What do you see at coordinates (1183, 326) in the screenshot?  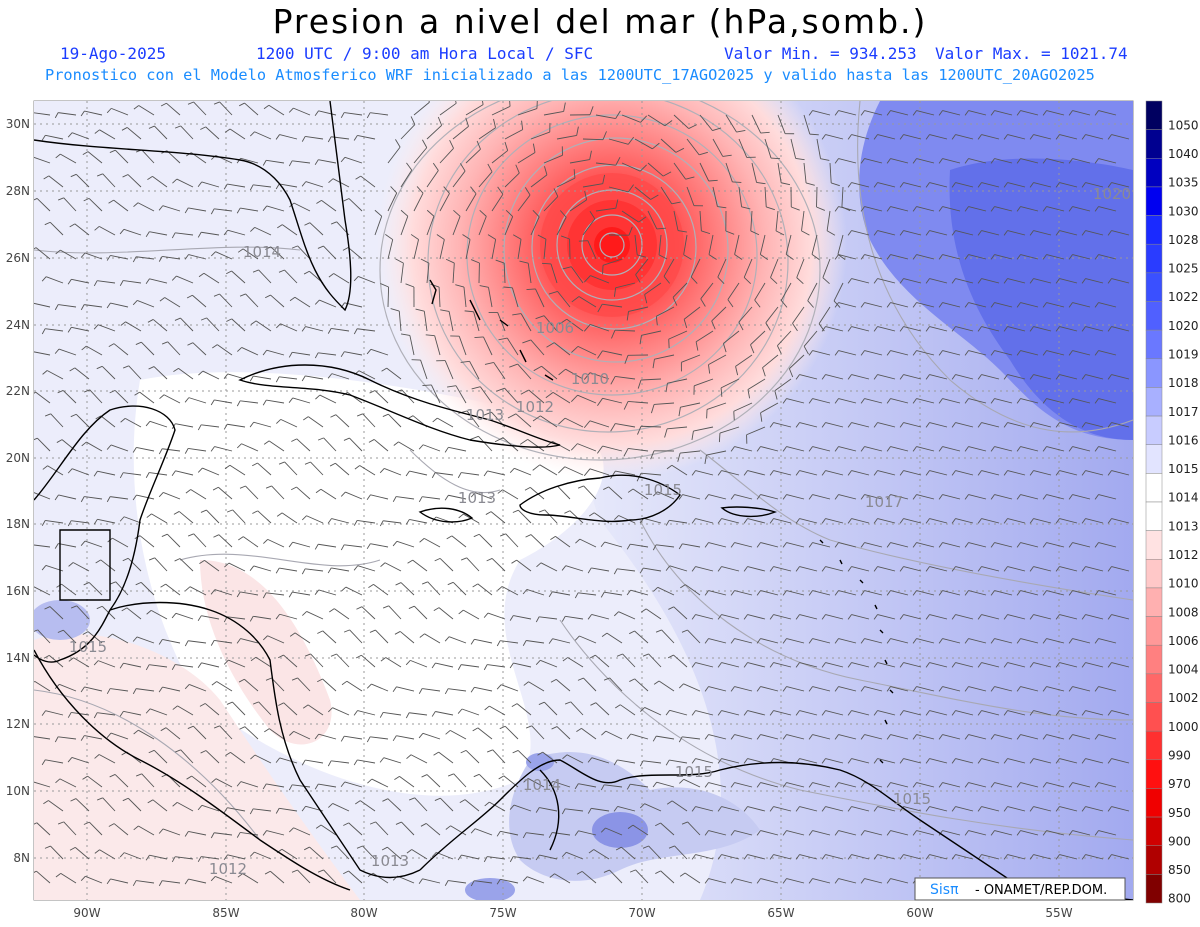 I see `colorbar-label: 1020` at bounding box center [1183, 326].